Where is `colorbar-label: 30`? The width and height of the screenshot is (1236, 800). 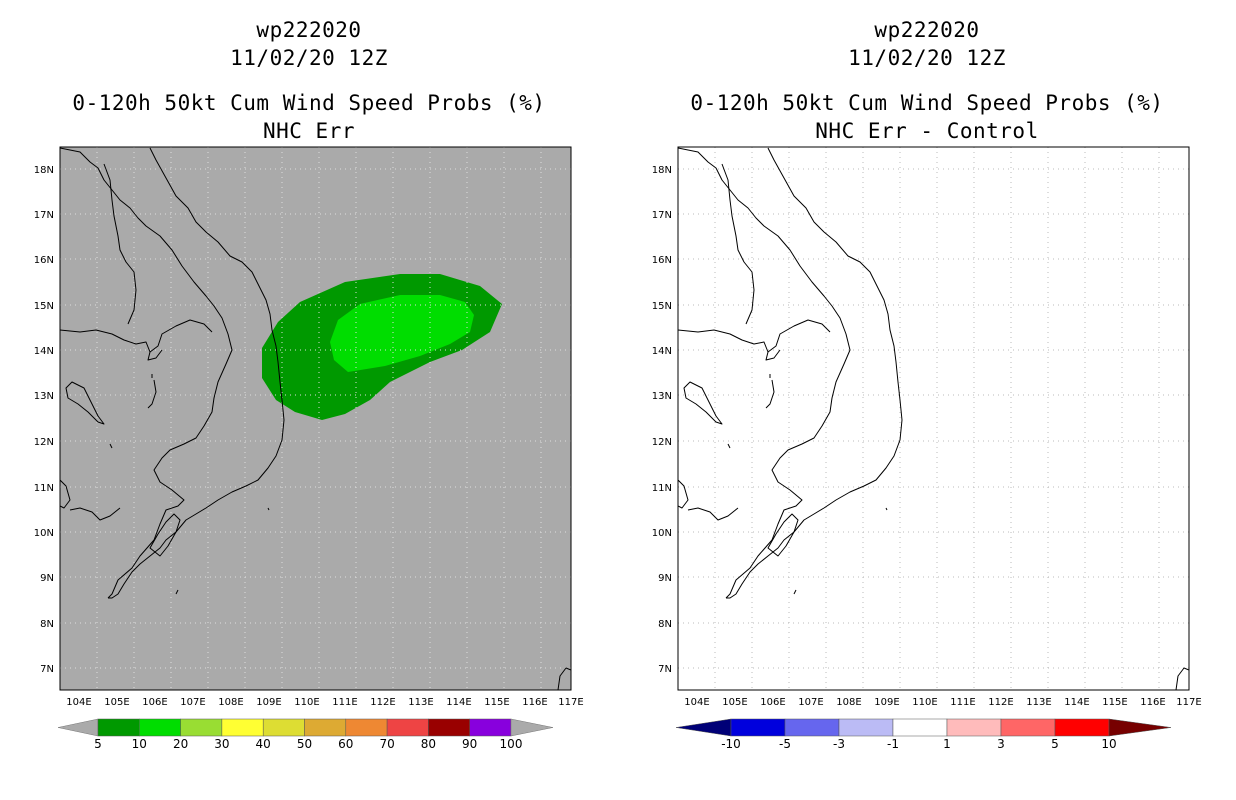
colorbar-label: 30 is located at coordinates (222, 744).